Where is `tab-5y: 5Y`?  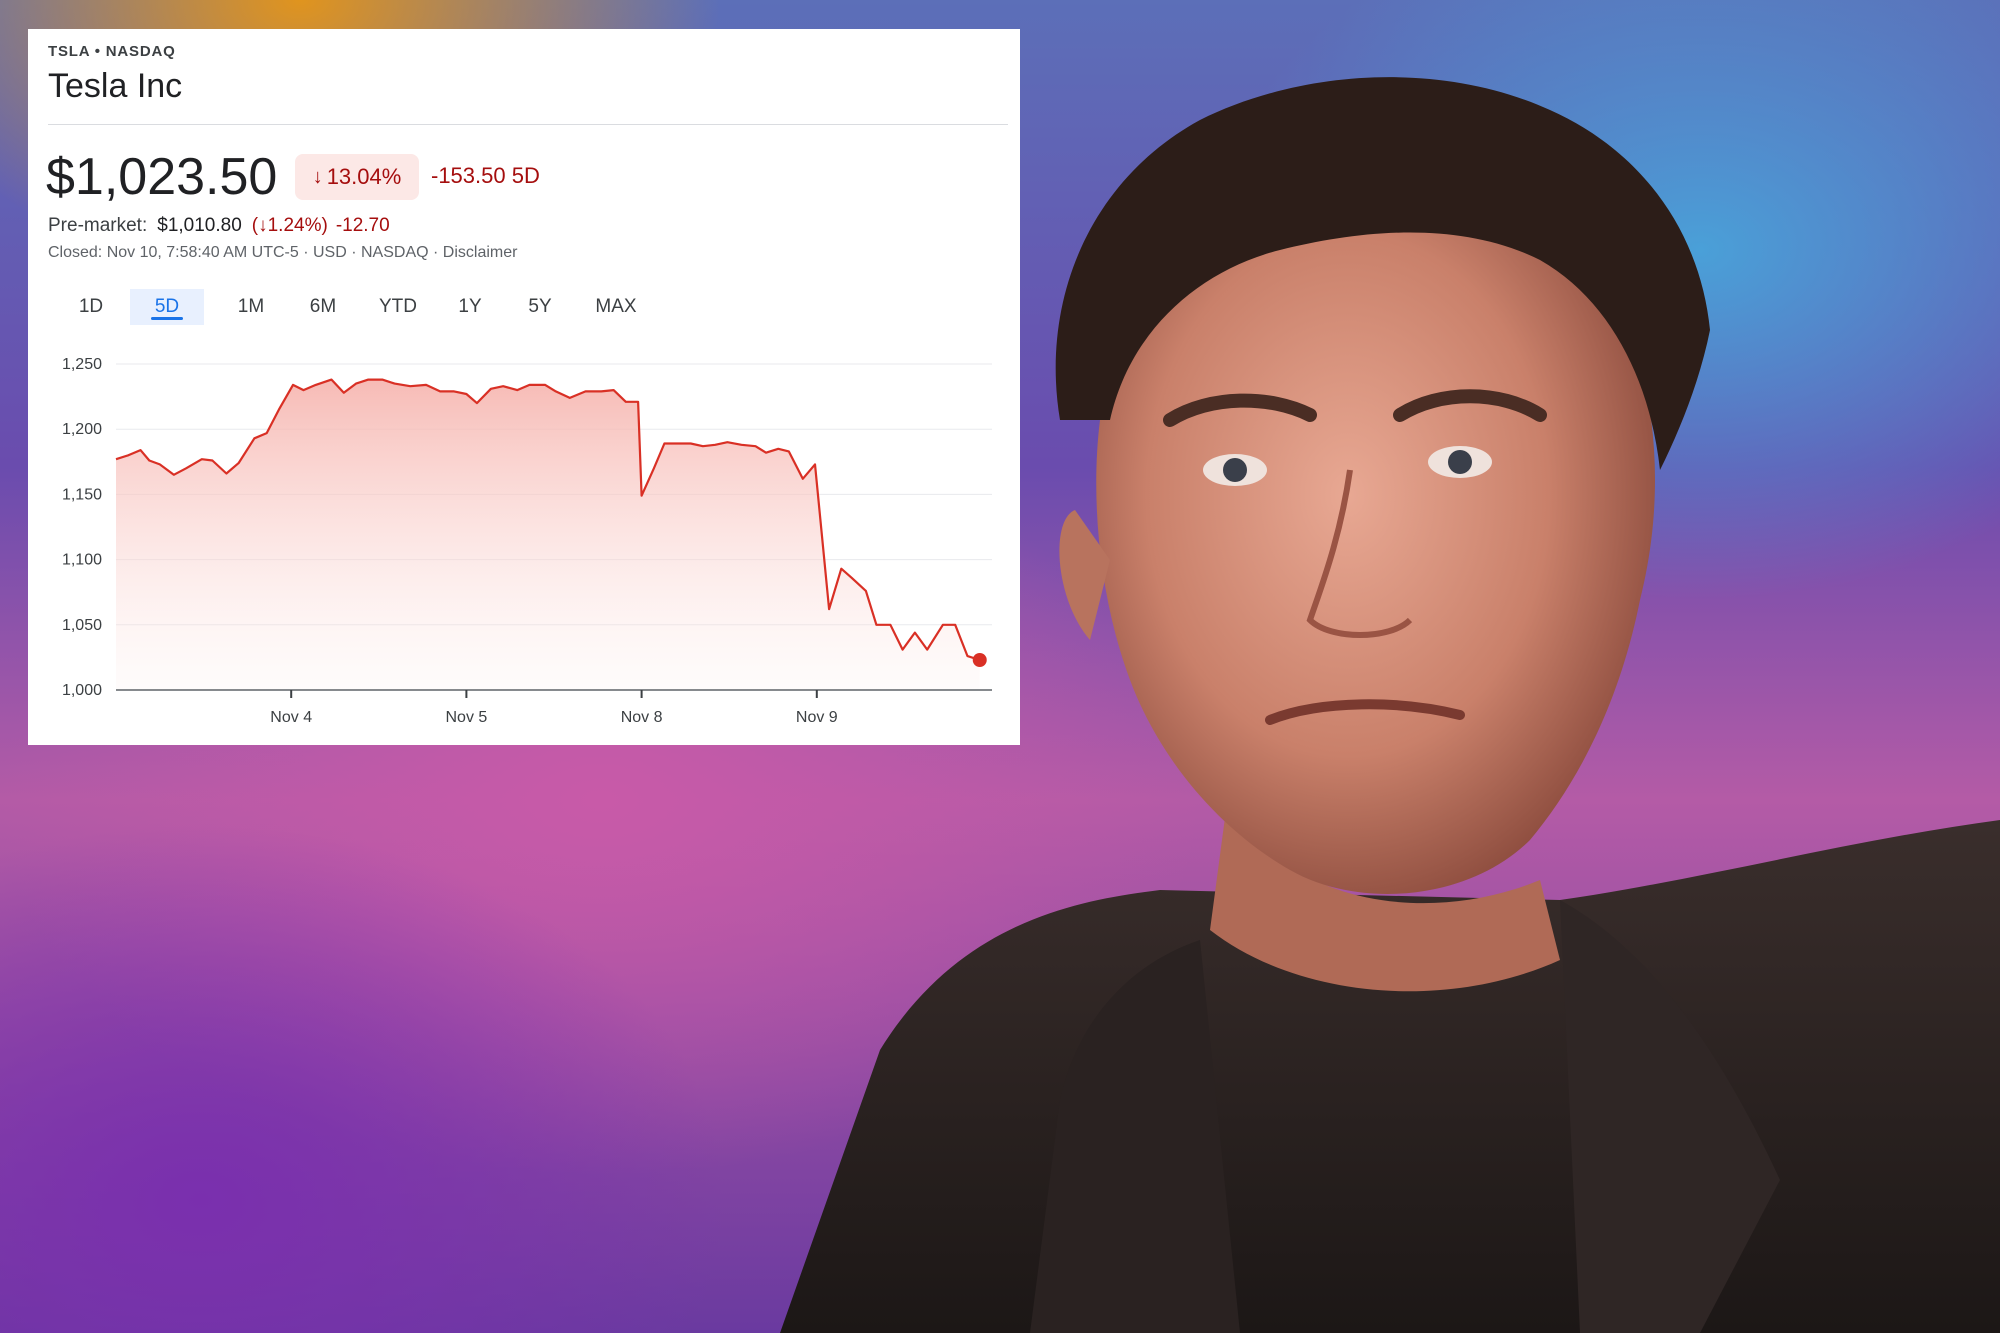 tab-5y: 5Y is located at coordinates (540, 306).